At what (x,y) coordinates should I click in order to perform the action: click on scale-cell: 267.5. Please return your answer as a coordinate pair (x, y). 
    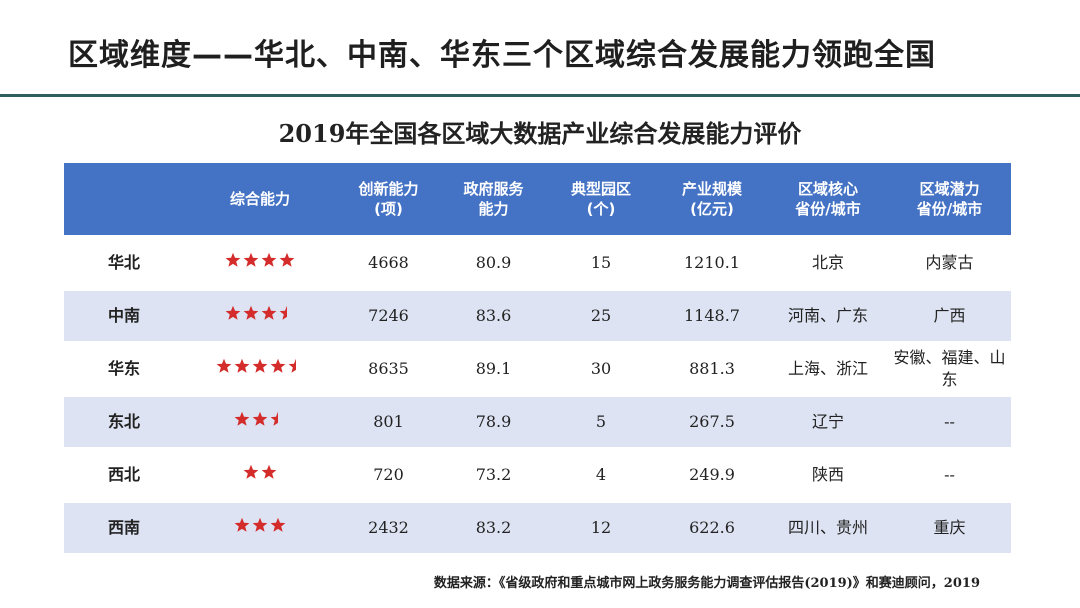
    Looking at the image, I should click on (712, 422).